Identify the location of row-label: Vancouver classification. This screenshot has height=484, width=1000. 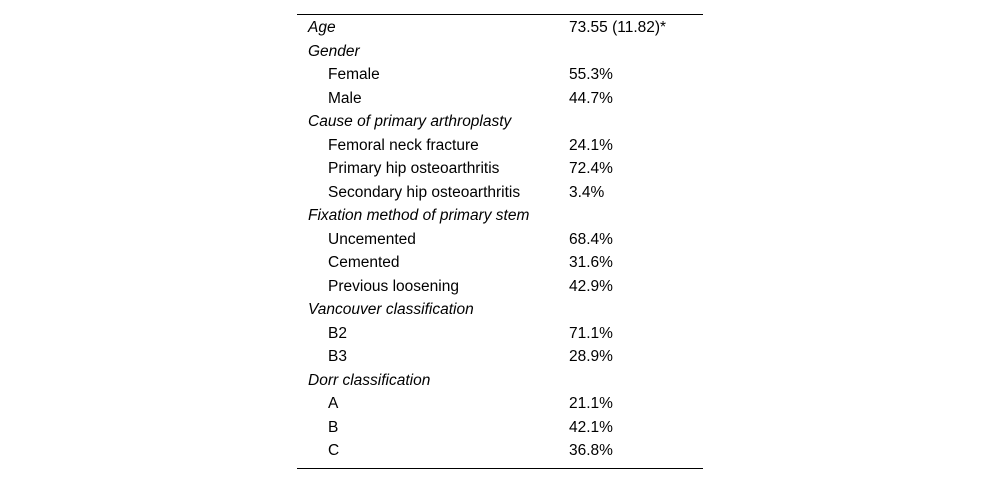
(391, 309).